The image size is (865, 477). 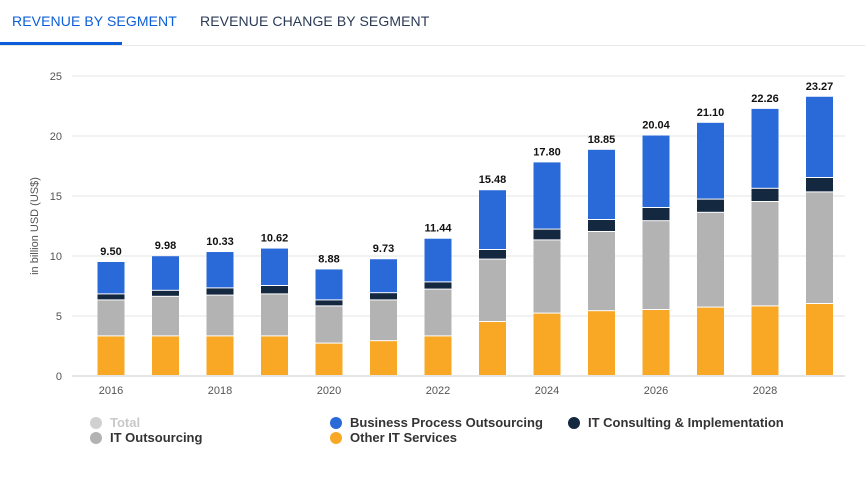 What do you see at coordinates (56, 197) in the screenshot?
I see `y-tick-label: 15` at bounding box center [56, 197].